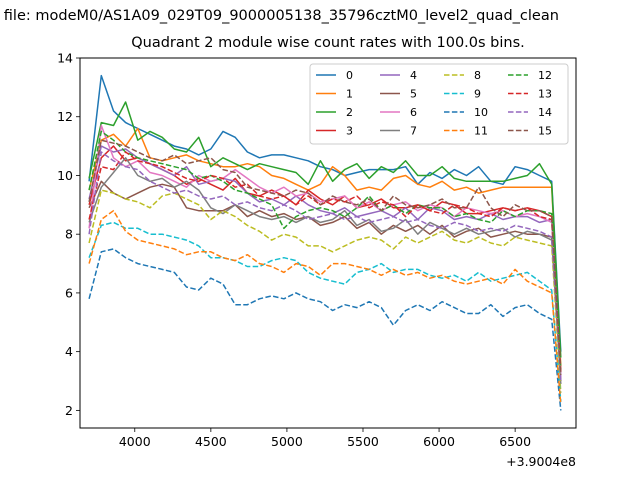 This screenshot has width=640, height=480. Describe the element at coordinates (69, 410) in the screenshot. I see `y-tick-label: 2` at that location.